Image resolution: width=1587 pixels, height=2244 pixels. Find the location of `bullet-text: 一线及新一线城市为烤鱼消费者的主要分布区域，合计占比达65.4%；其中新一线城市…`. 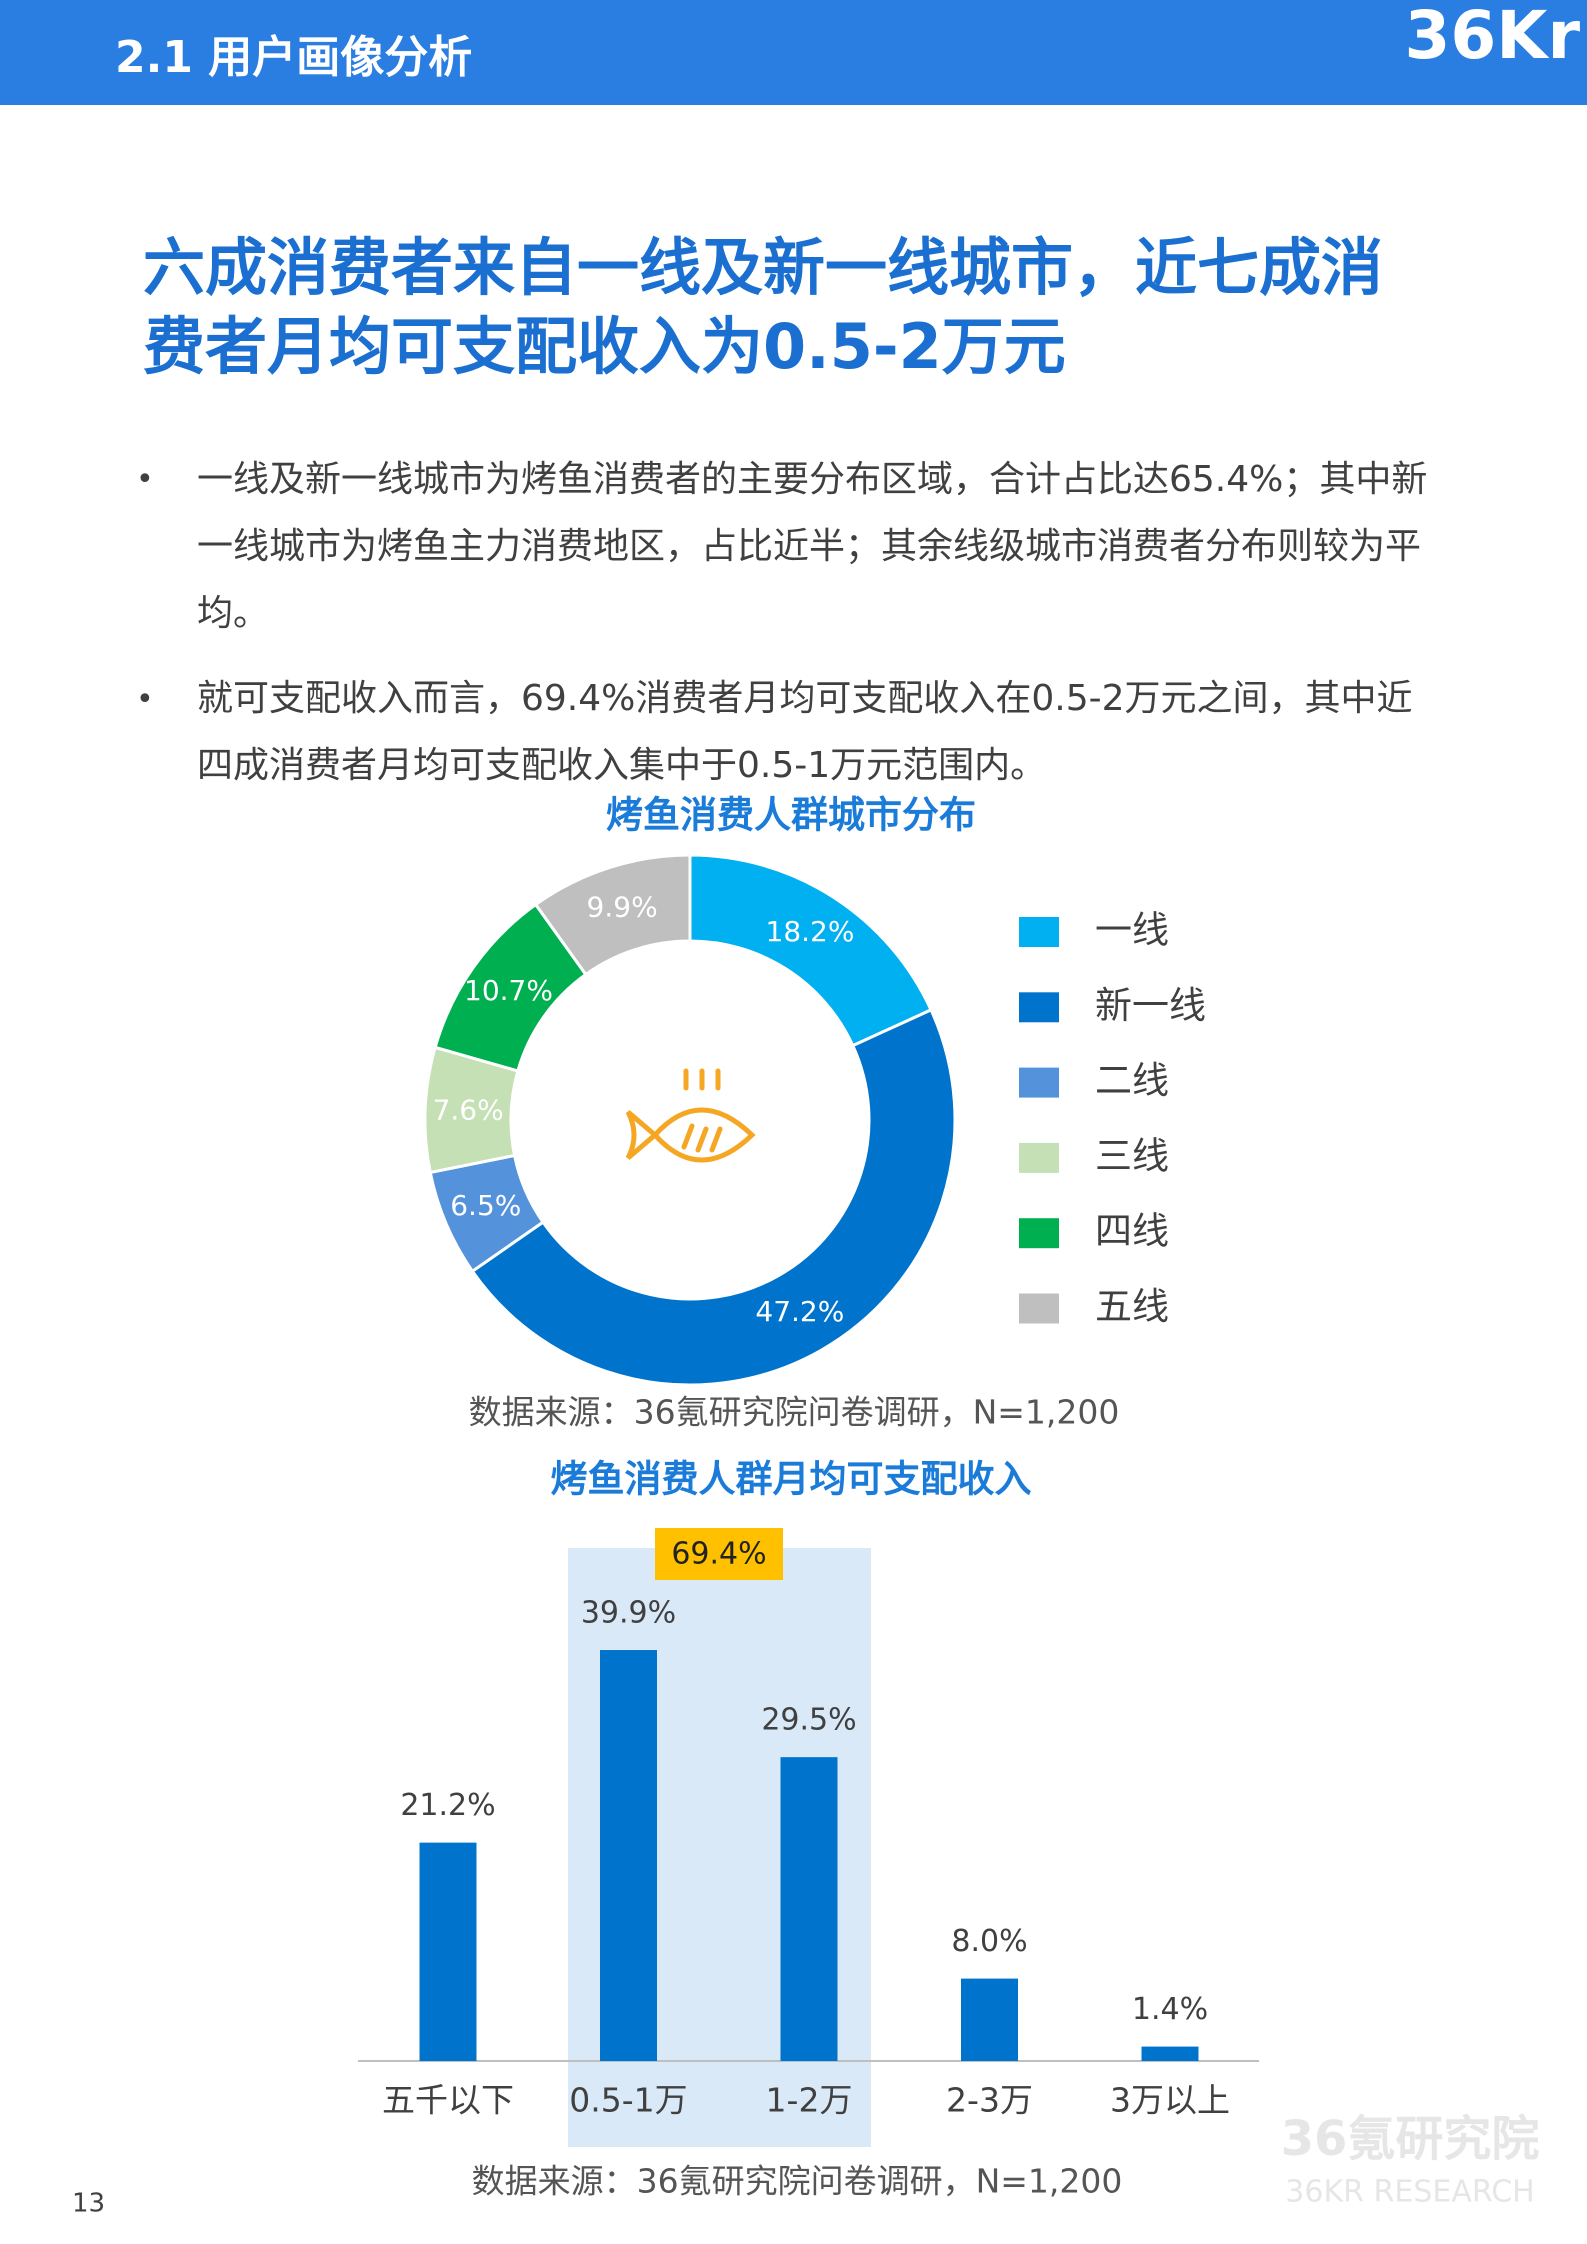

bullet-text: 一线及新一线城市为烤鱼消费者的主要分布区域，合计占比达65.4%；其中新一线城市… is located at coordinates (812, 546).